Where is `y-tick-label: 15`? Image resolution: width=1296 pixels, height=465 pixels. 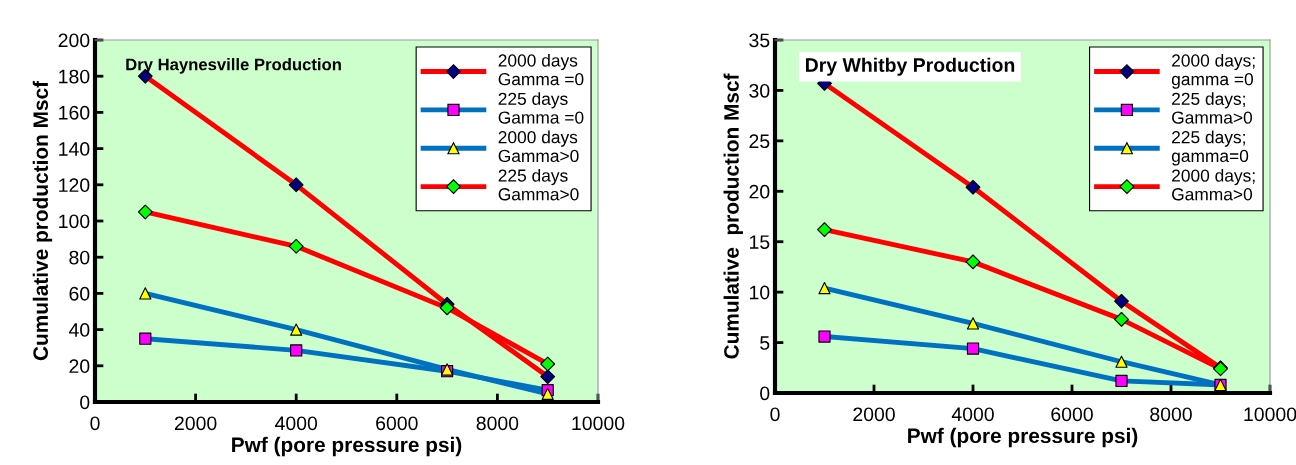 y-tick-label: 15 is located at coordinates (760, 242).